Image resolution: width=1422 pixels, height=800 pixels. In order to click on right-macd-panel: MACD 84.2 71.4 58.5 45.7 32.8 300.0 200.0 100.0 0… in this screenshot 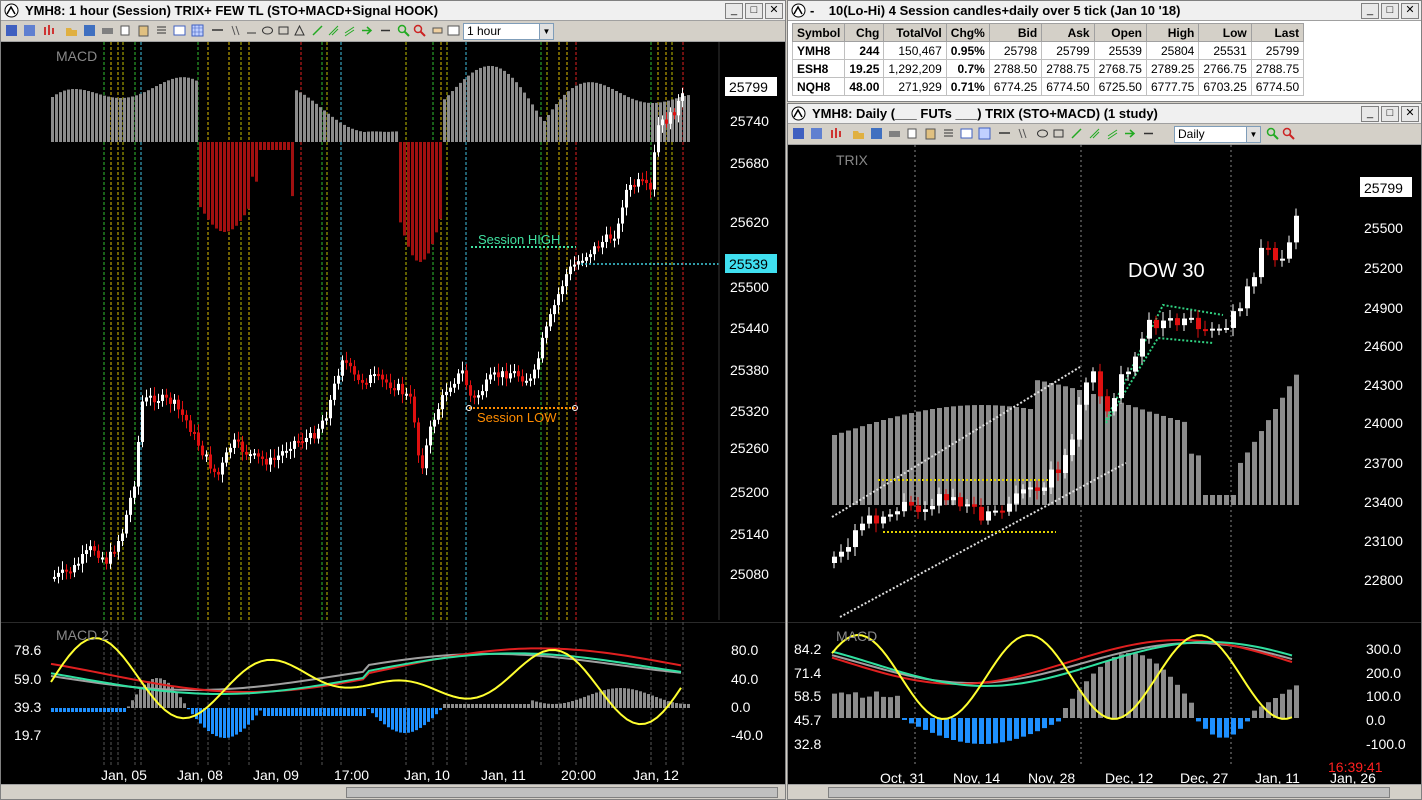, I will do `click(1104, 703)`.